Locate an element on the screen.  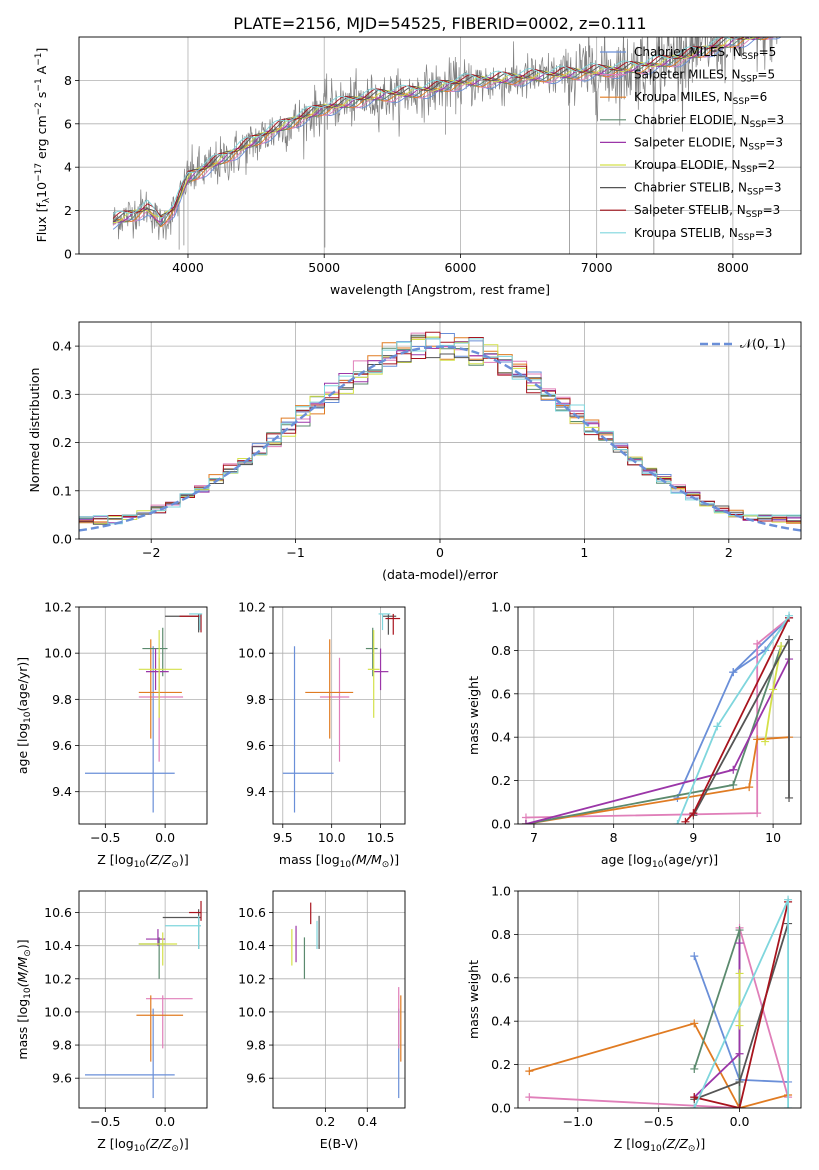
y-tick-label: 0.0 is located at coordinates (501, 1108).